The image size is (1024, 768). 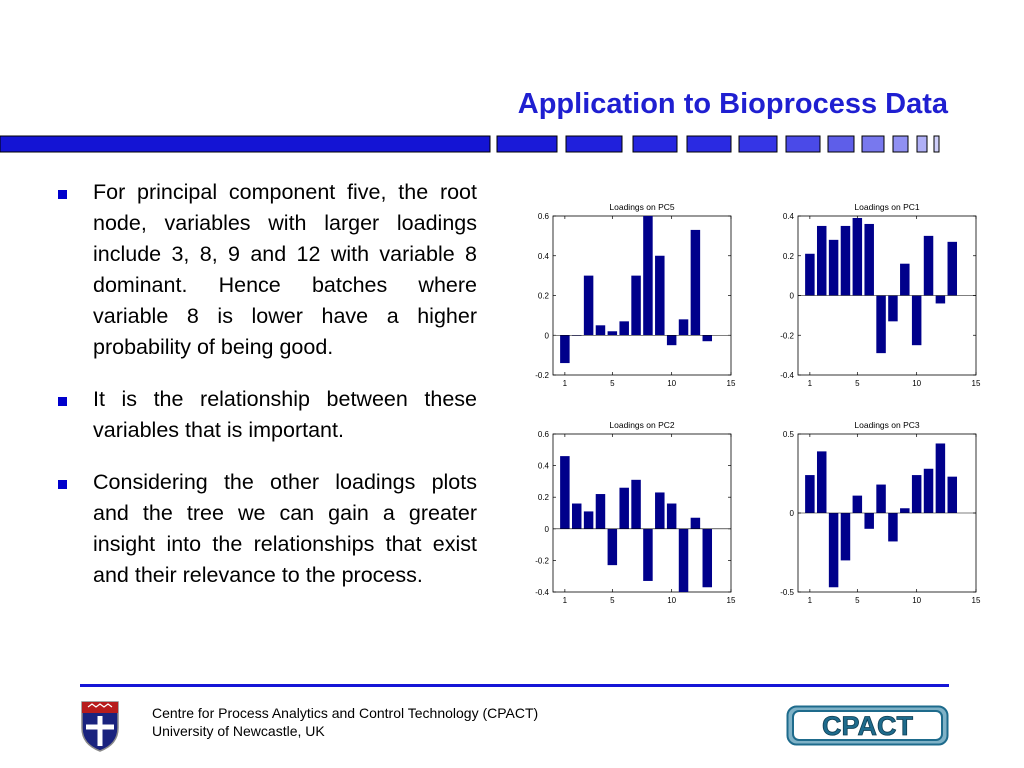 I want to click on cpact-logo: CPACT, so click(x=867, y=725).